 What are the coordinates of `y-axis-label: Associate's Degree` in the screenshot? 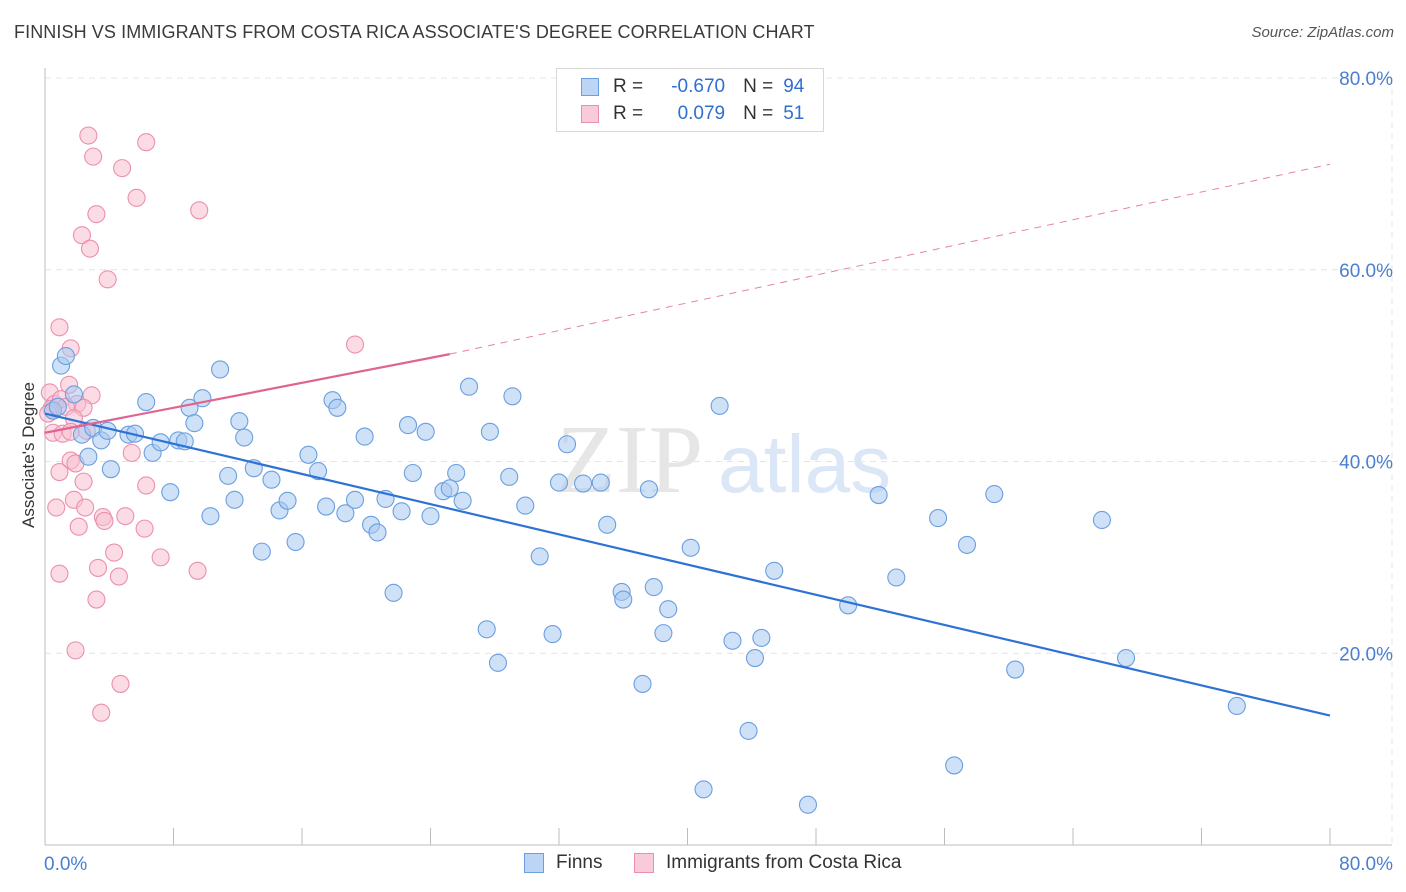 It's located at (28, 455).